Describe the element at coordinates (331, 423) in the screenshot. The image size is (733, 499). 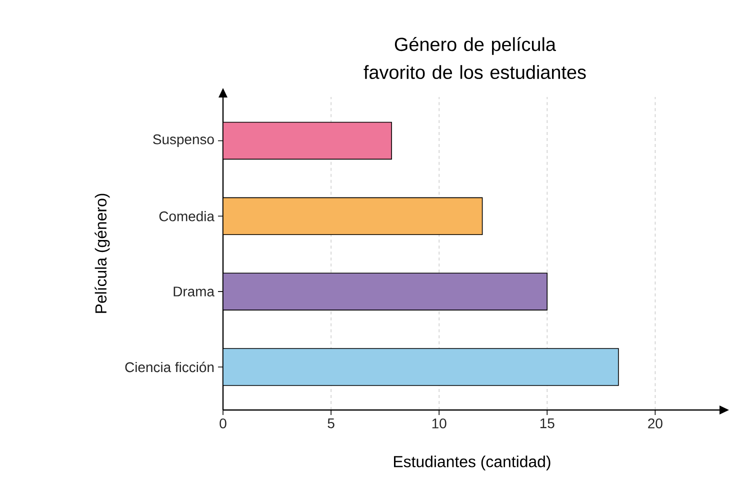
I see `x-tick-label: 5` at that location.